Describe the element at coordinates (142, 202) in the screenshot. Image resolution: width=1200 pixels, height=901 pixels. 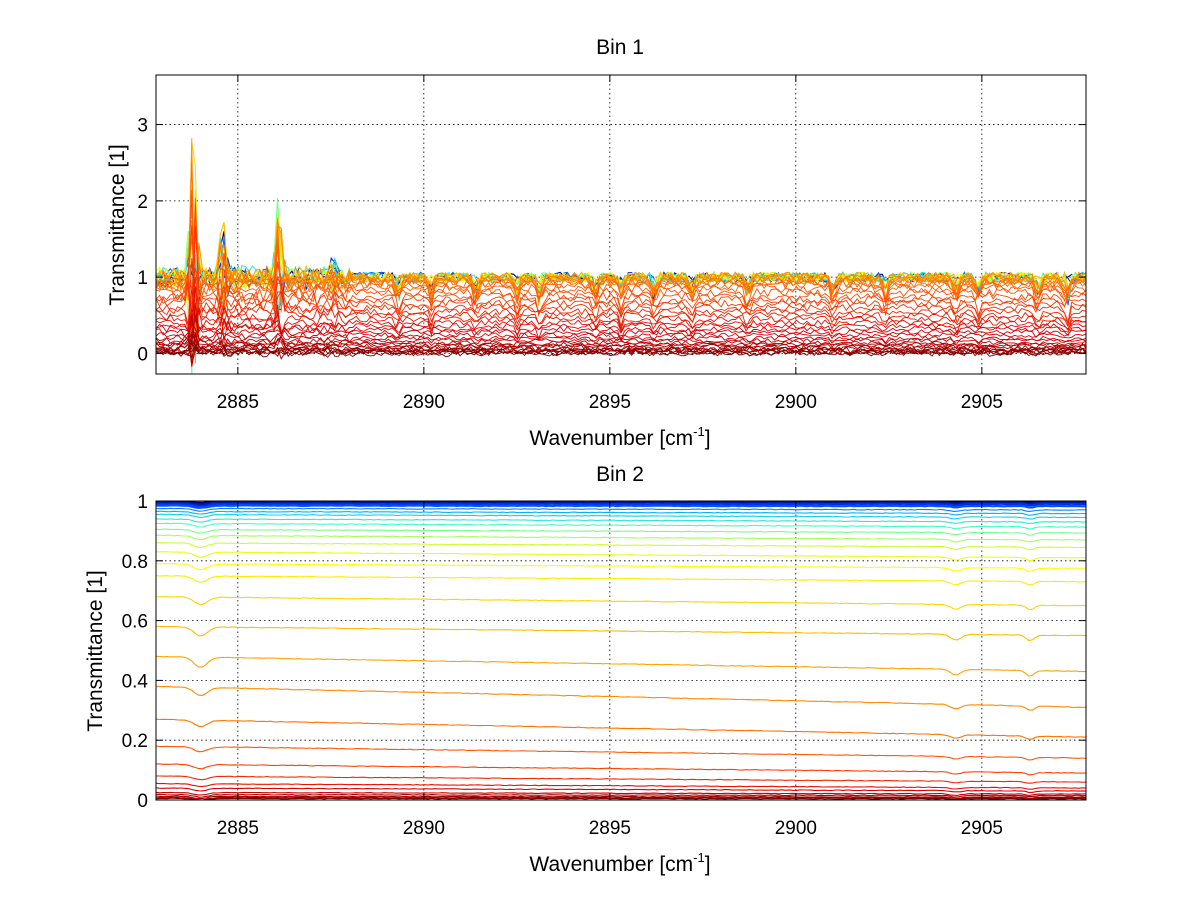
I see `y-tick-label: 2` at that location.